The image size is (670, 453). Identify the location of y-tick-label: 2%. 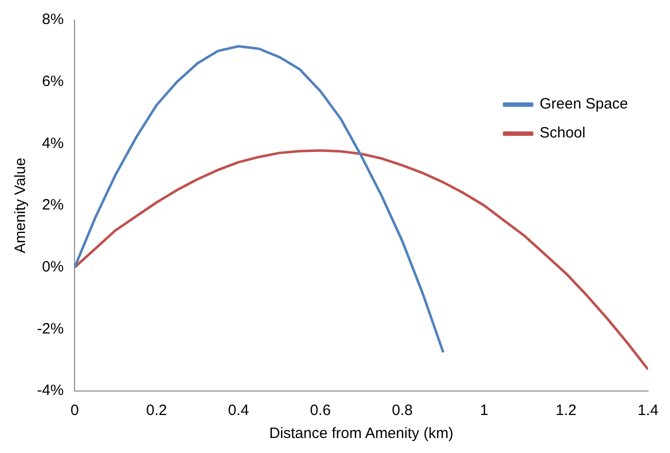
(53, 205).